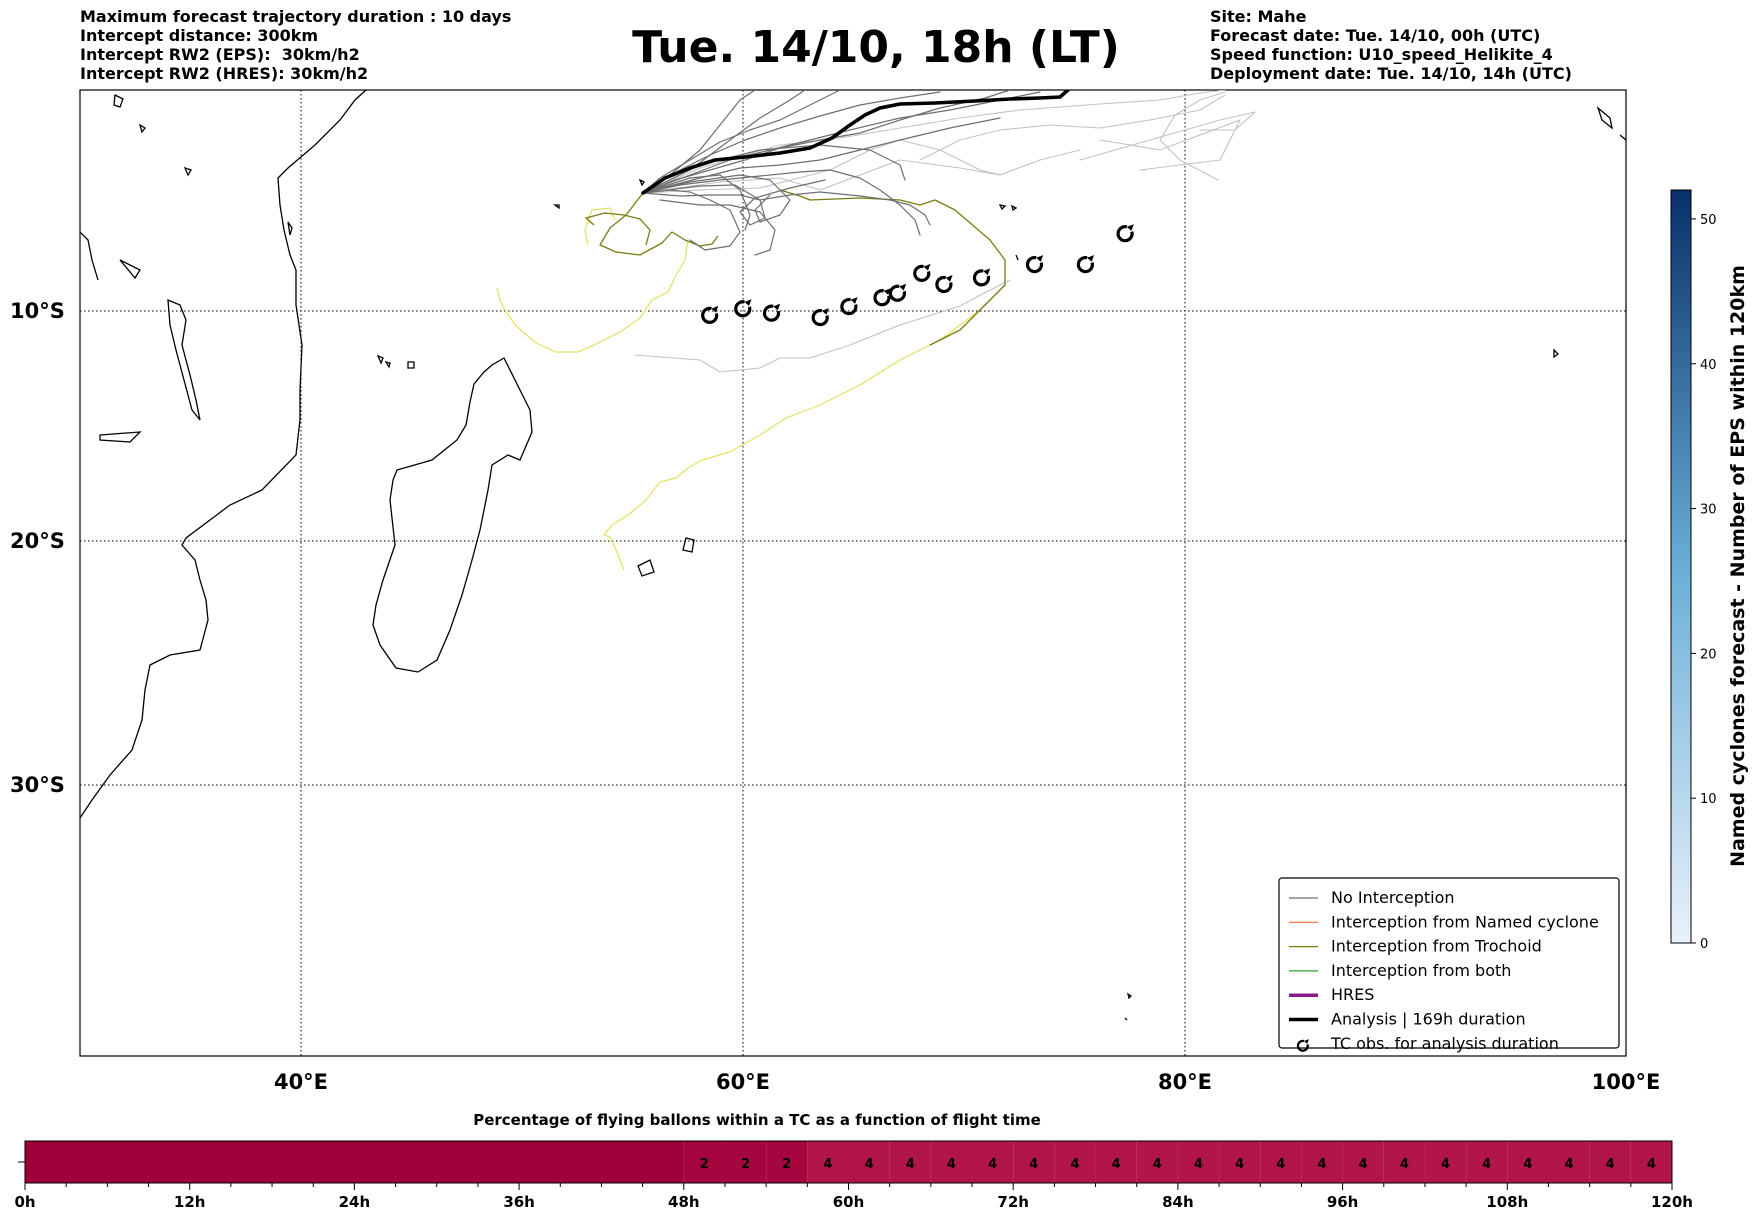 The height and width of the screenshot is (1213, 1752). I want to click on header-rw2-hres: Intercept RW2 (HRES): 30km/h2, so click(224, 73).